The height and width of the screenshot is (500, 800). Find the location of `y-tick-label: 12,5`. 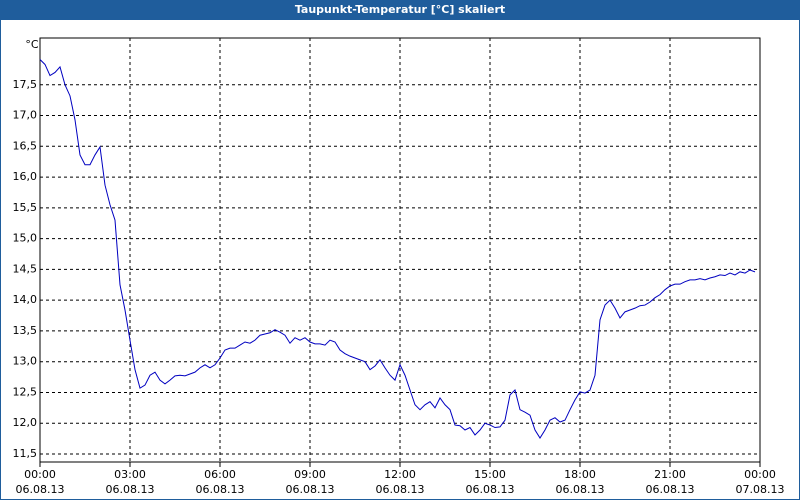

y-tick-label: 12,5 is located at coordinates (25, 391).